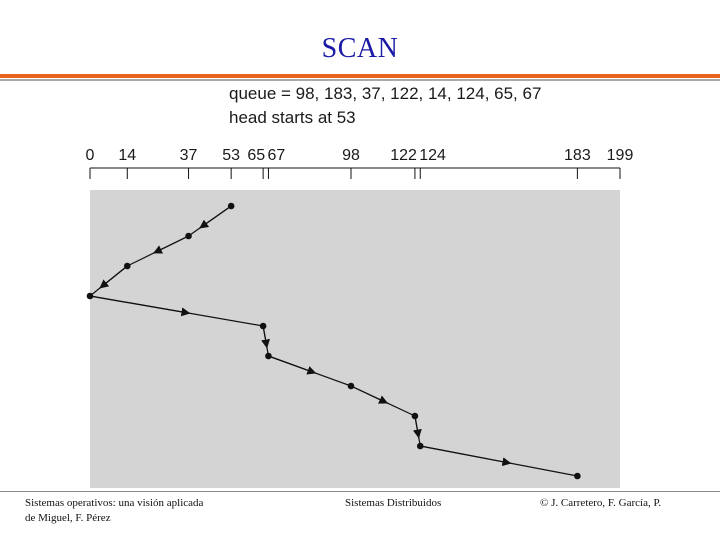 Image resolution: width=720 pixels, height=540 pixels. I want to click on footer-copyright: © J. Carretero, F. García, P., so click(601, 503).